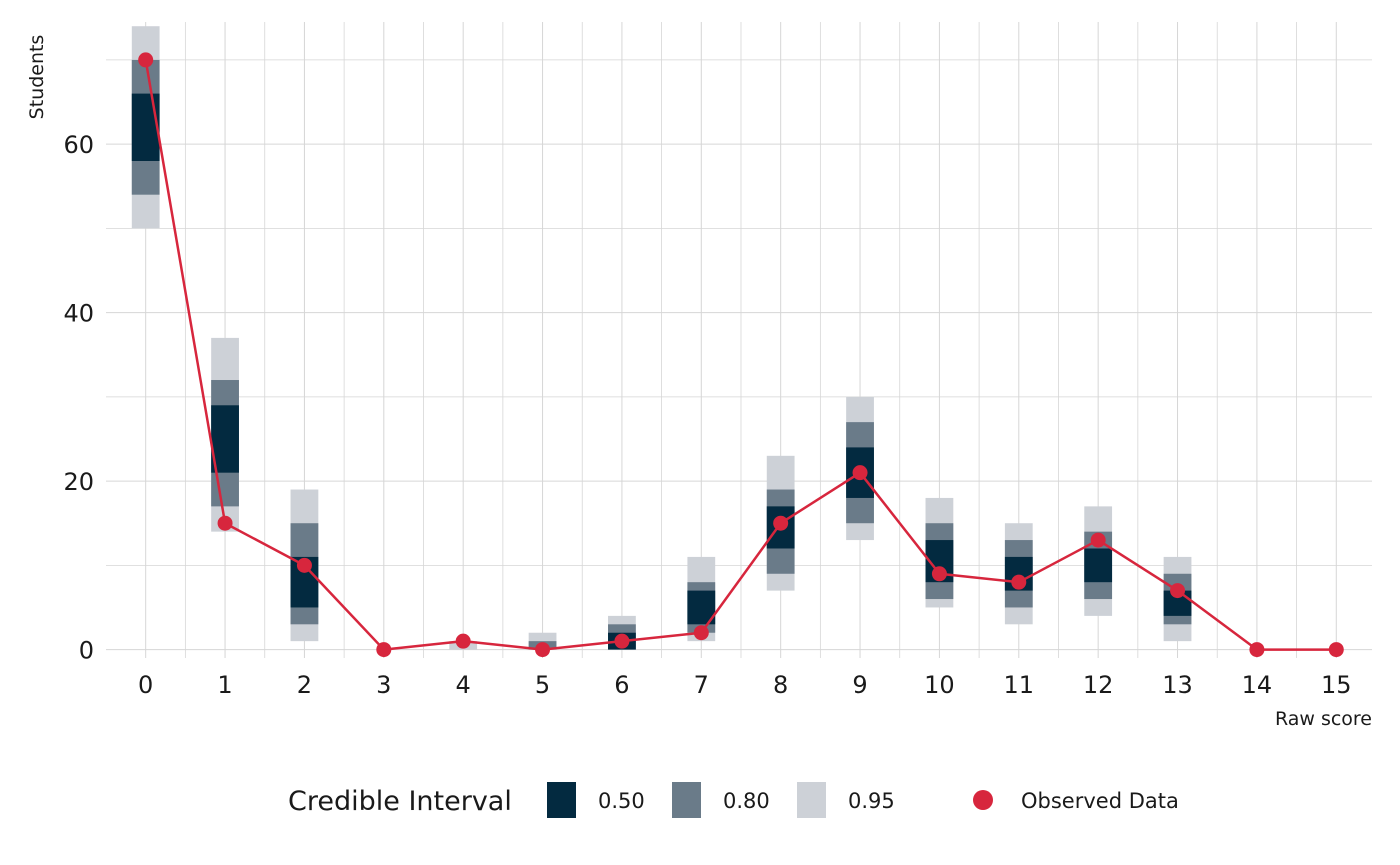 The height and width of the screenshot is (865, 1400). I want to click on x-tick-label: 13, so click(1177, 685).